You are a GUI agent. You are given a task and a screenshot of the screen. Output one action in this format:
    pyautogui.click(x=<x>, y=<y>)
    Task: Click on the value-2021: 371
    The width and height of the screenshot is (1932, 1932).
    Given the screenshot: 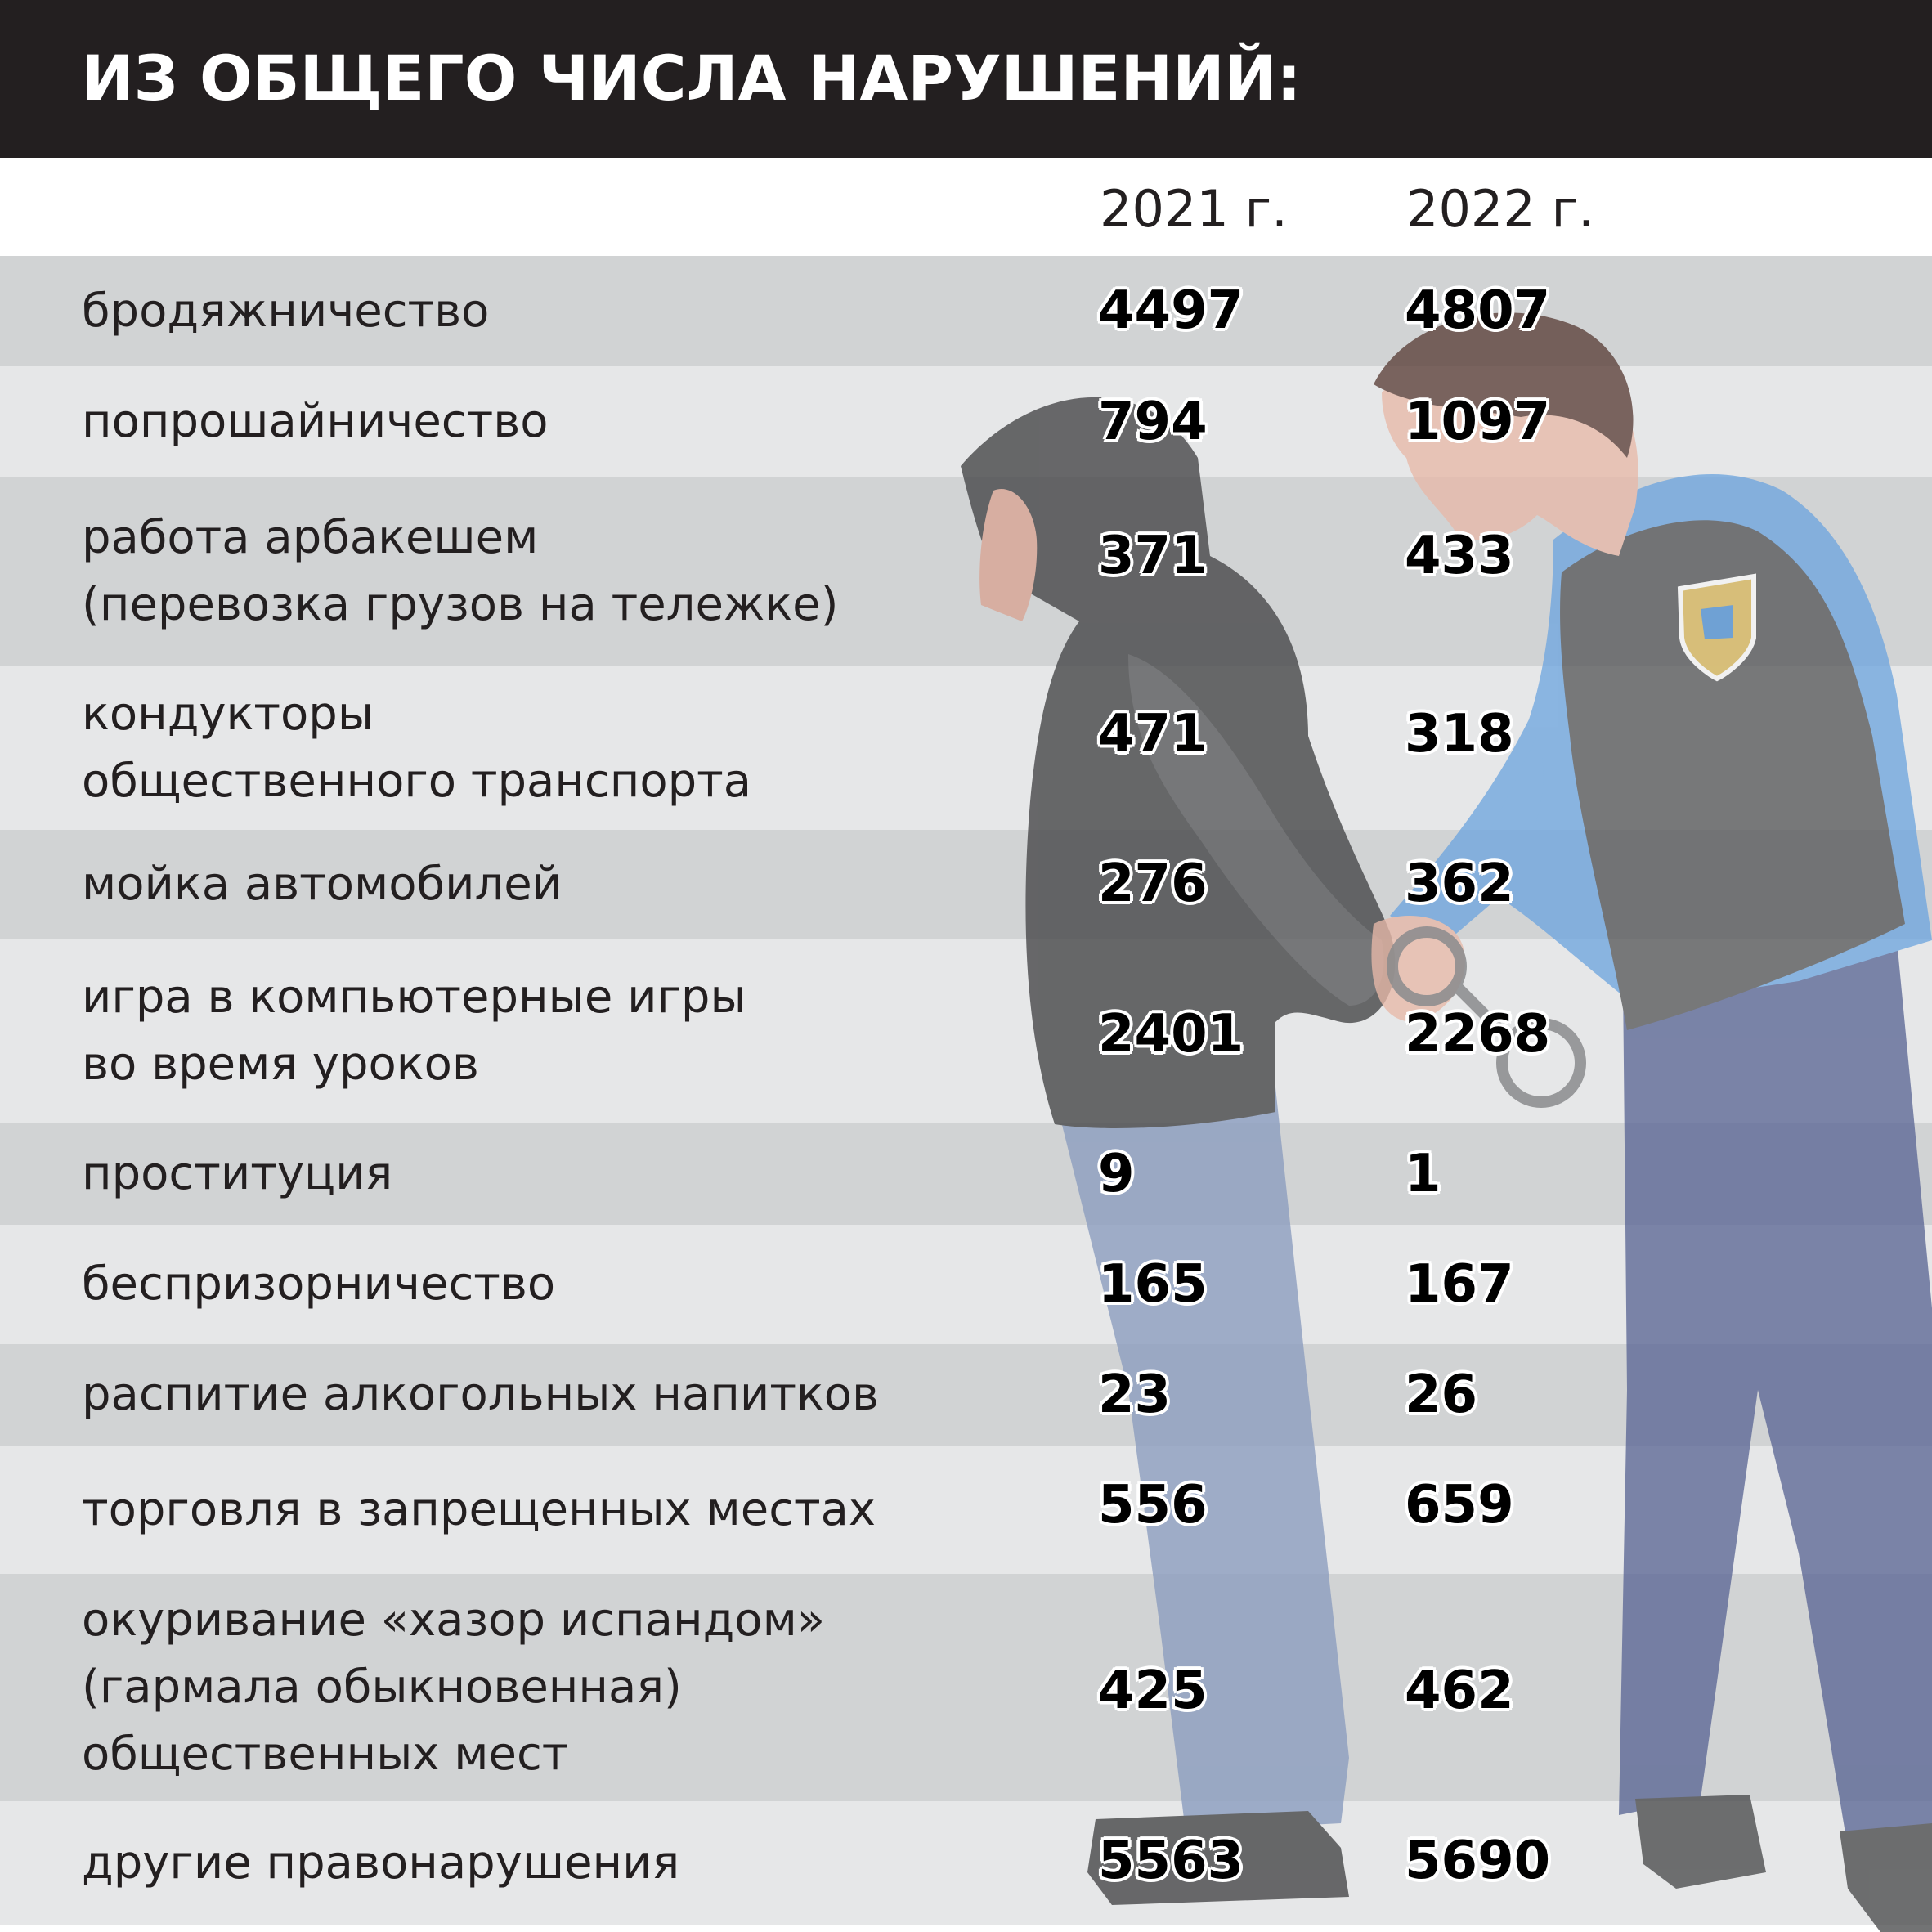 What is the action you would take?
    pyautogui.click(x=1153, y=556)
    